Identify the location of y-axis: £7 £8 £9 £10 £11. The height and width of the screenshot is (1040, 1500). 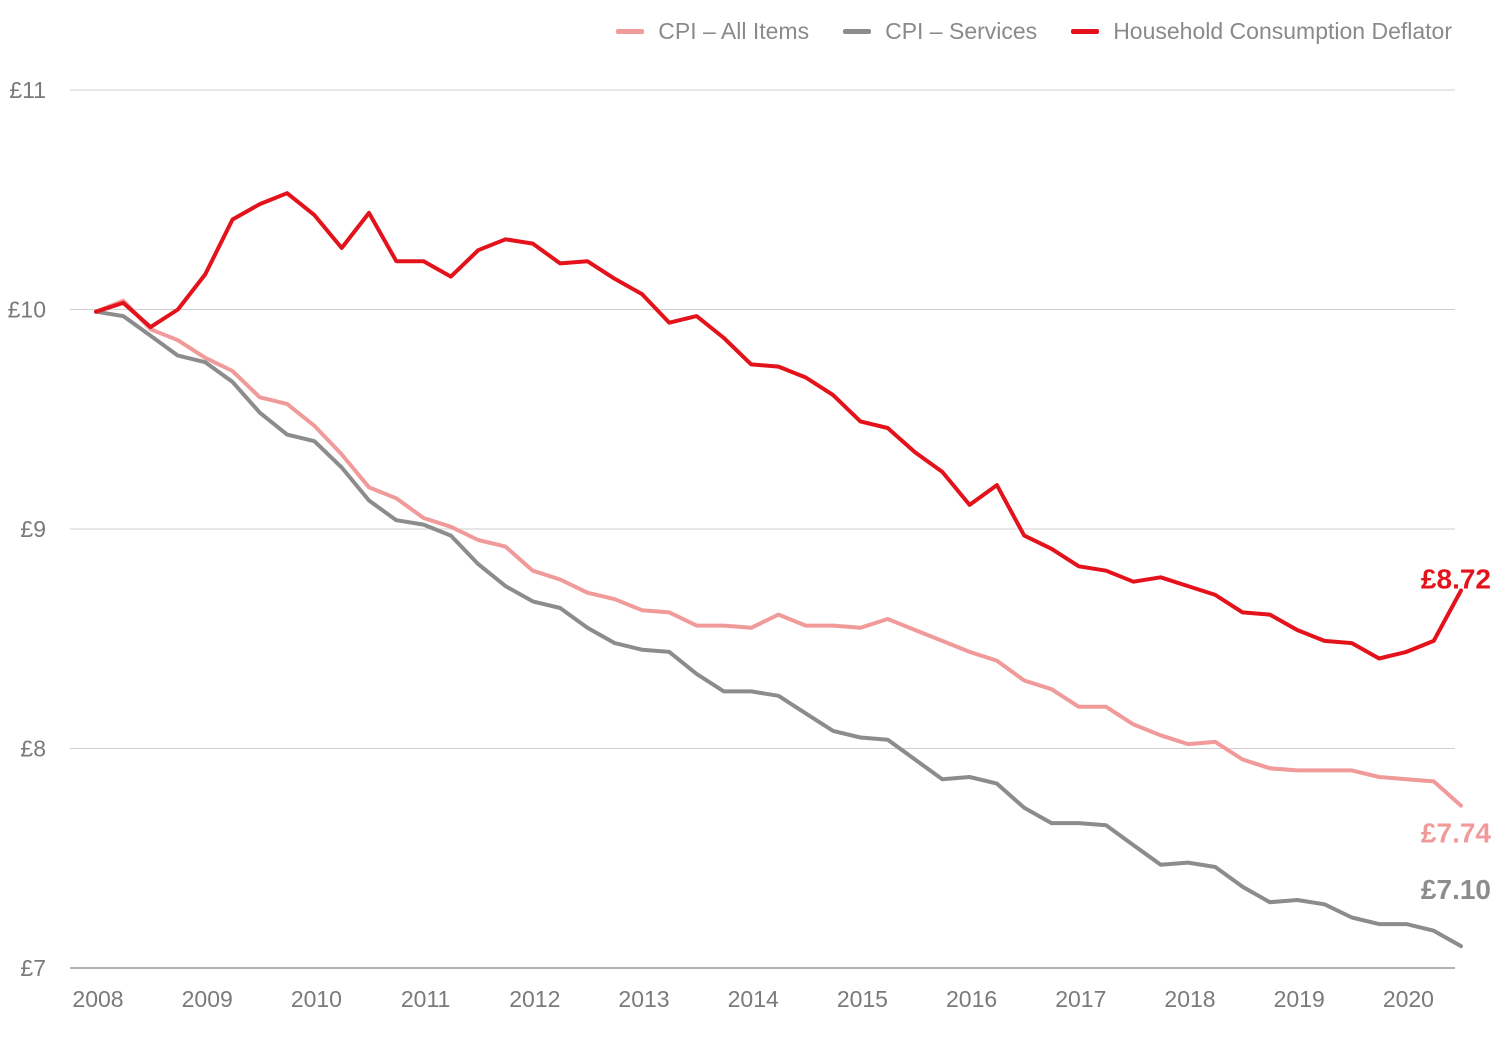
(27, 529).